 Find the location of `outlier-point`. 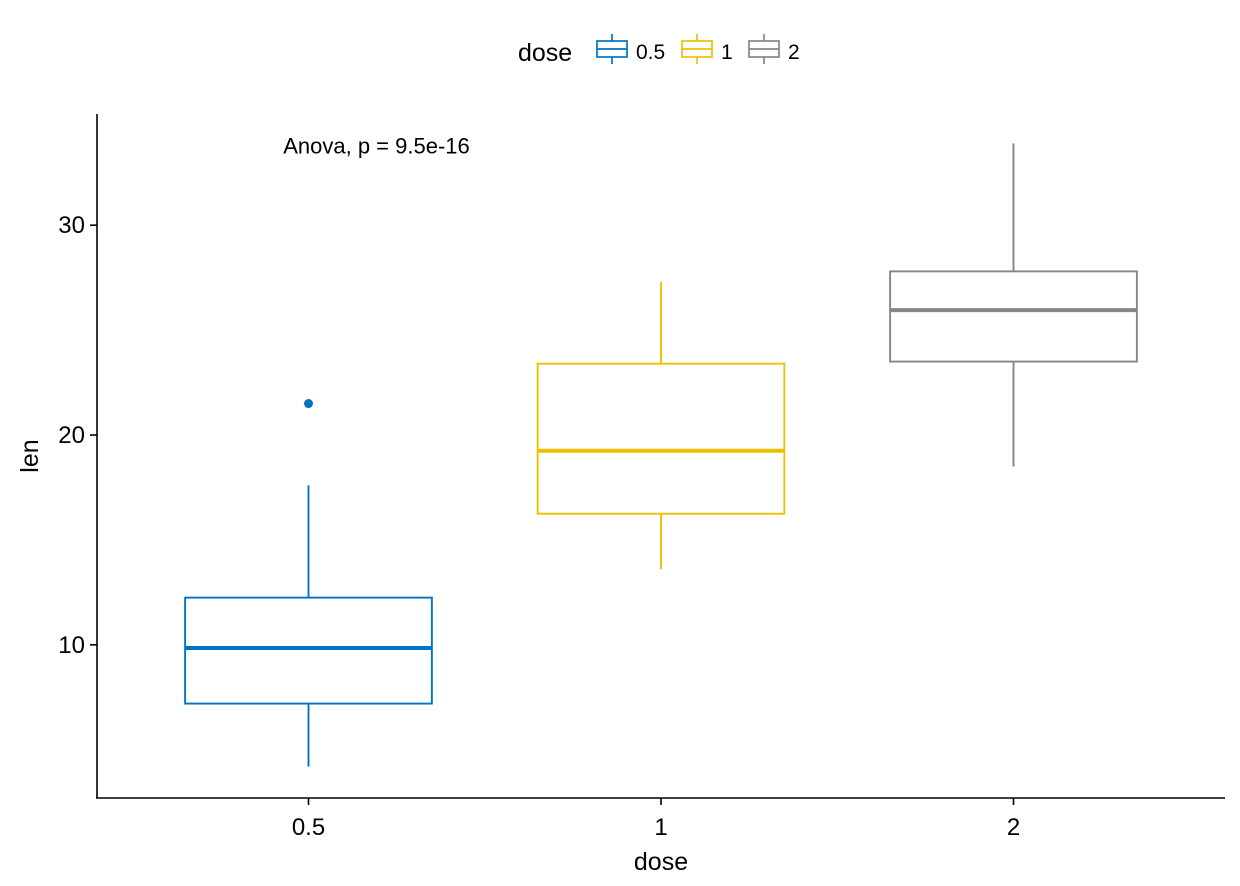

outlier-point is located at coordinates (308, 404).